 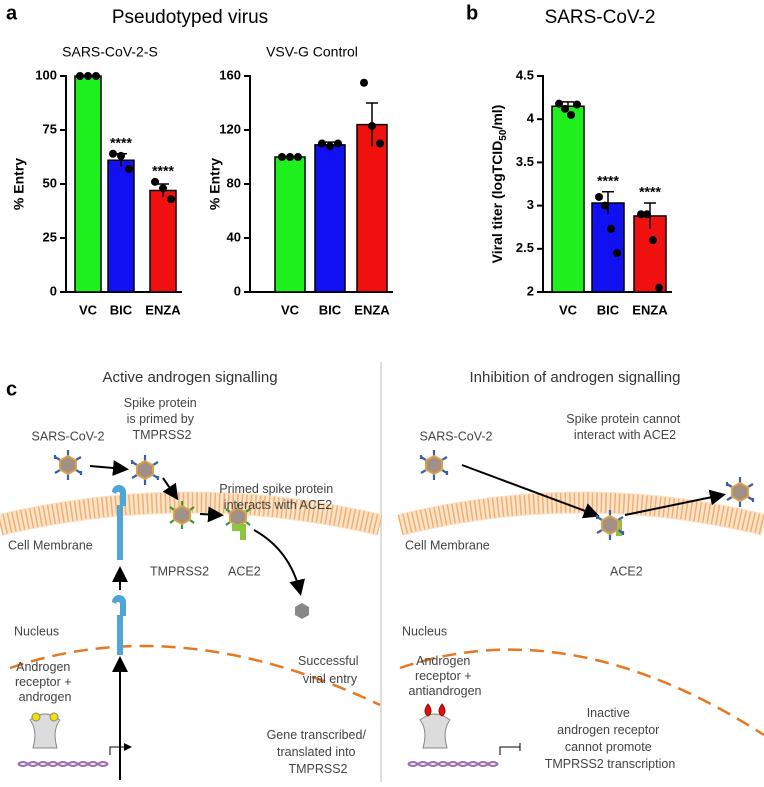 What do you see at coordinates (120, 749) in the screenshot?
I see `promoter-arrow` at bounding box center [120, 749].